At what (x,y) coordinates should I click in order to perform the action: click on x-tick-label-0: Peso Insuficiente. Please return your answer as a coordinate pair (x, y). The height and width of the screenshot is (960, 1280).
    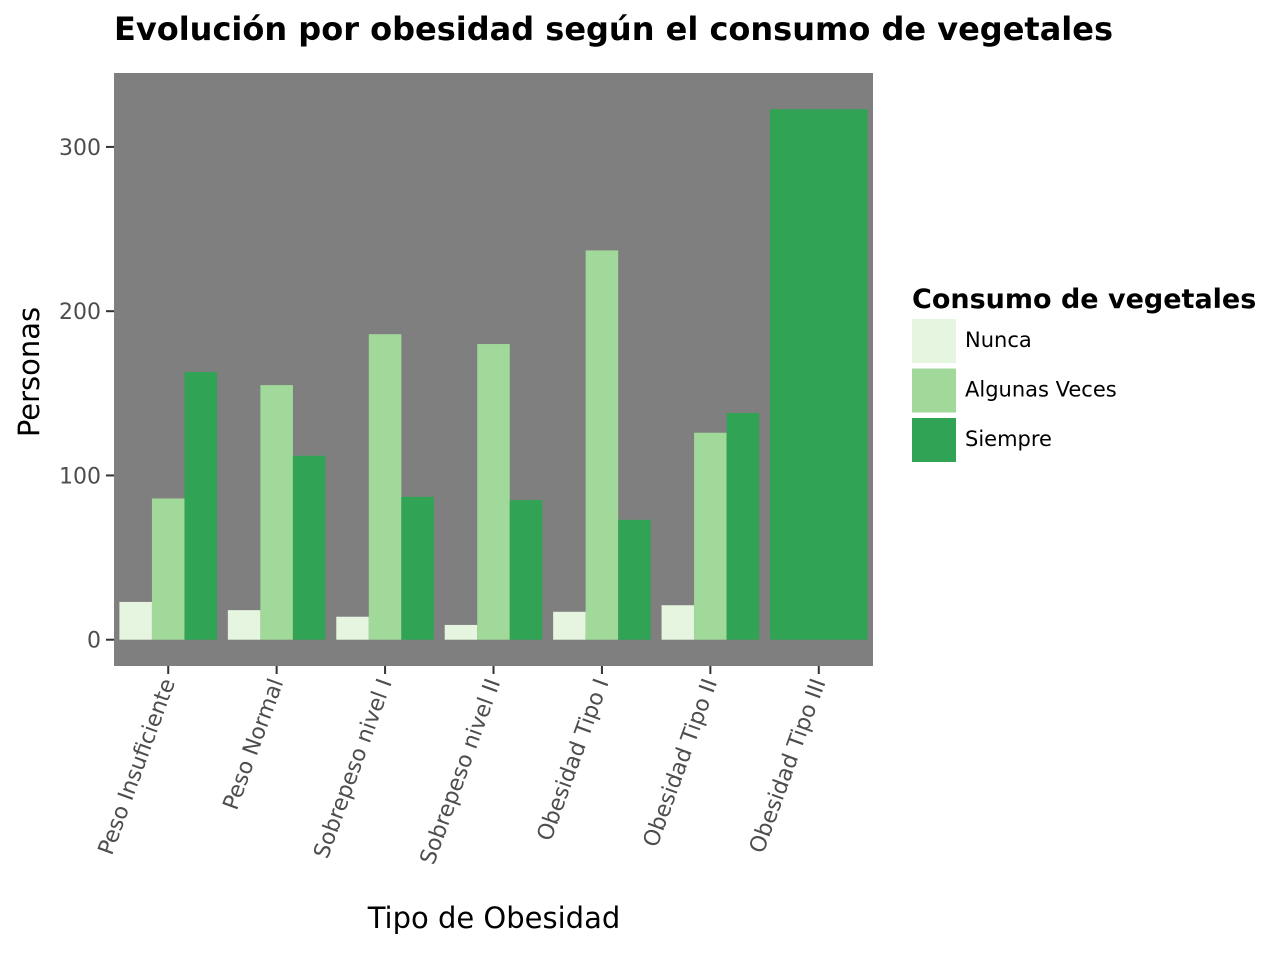
    Looking at the image, I should click on (137, 767).